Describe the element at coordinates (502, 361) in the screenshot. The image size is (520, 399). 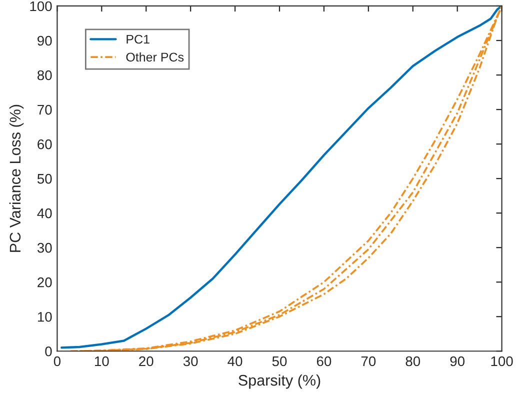
I see `x-tick-label: 100` at that location.